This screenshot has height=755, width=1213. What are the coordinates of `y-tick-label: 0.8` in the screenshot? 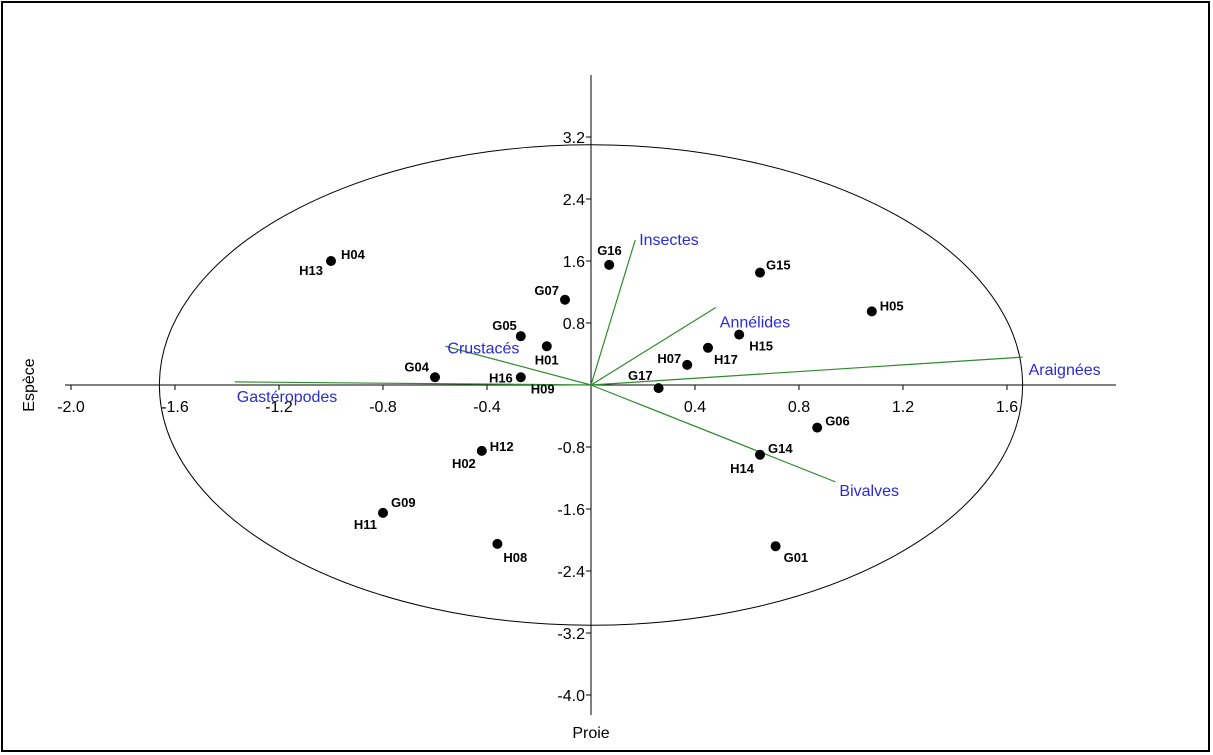 It's located at (574, 324).